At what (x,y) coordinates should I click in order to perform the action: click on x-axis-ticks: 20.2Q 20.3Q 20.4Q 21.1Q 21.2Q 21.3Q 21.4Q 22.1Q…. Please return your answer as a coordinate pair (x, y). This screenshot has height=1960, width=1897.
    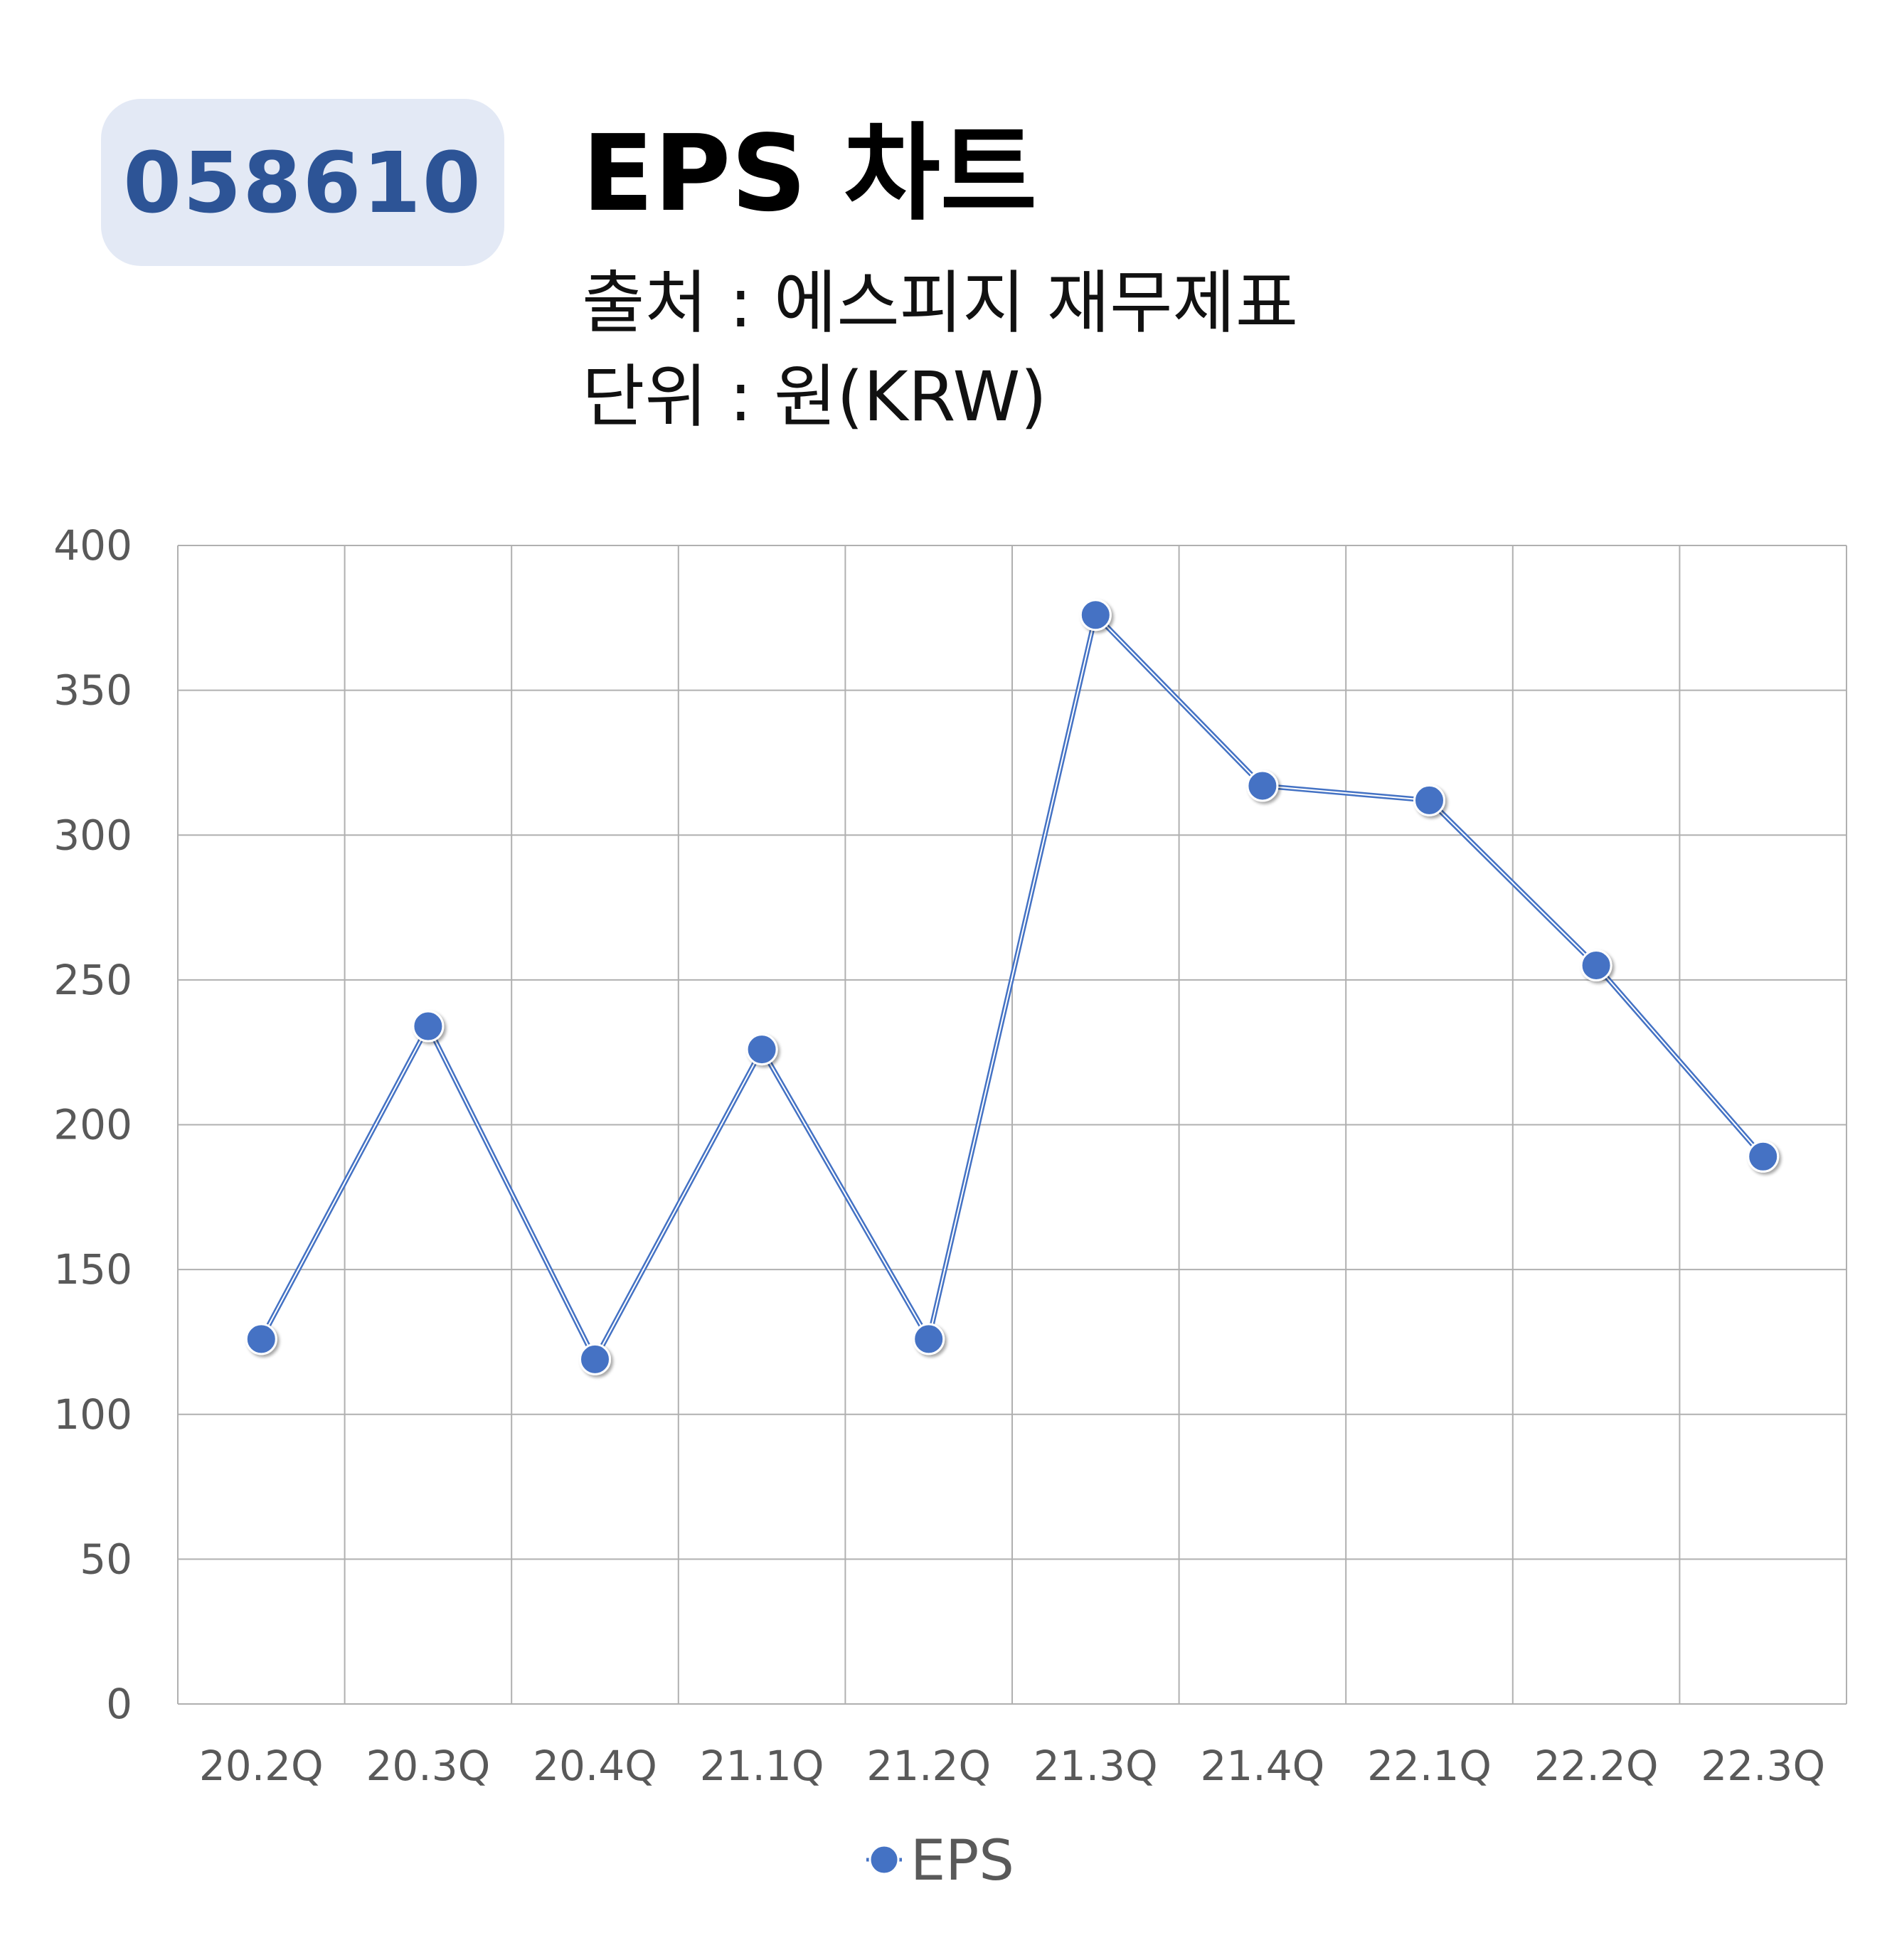
    Looking at the image, I should click on (1012, 1766).